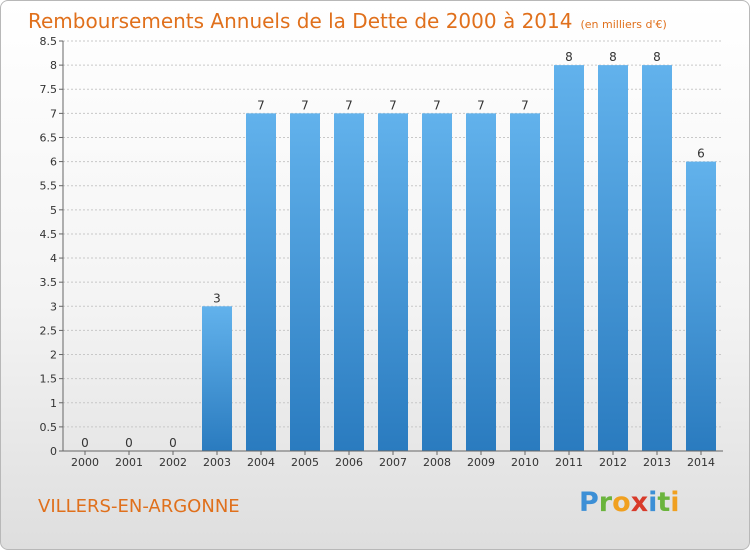 This screenshot has height=550, width=750. Describe the element at coordinates (49, 379) in the screenshot. I see `y-tick-label: 1.5` at that location.